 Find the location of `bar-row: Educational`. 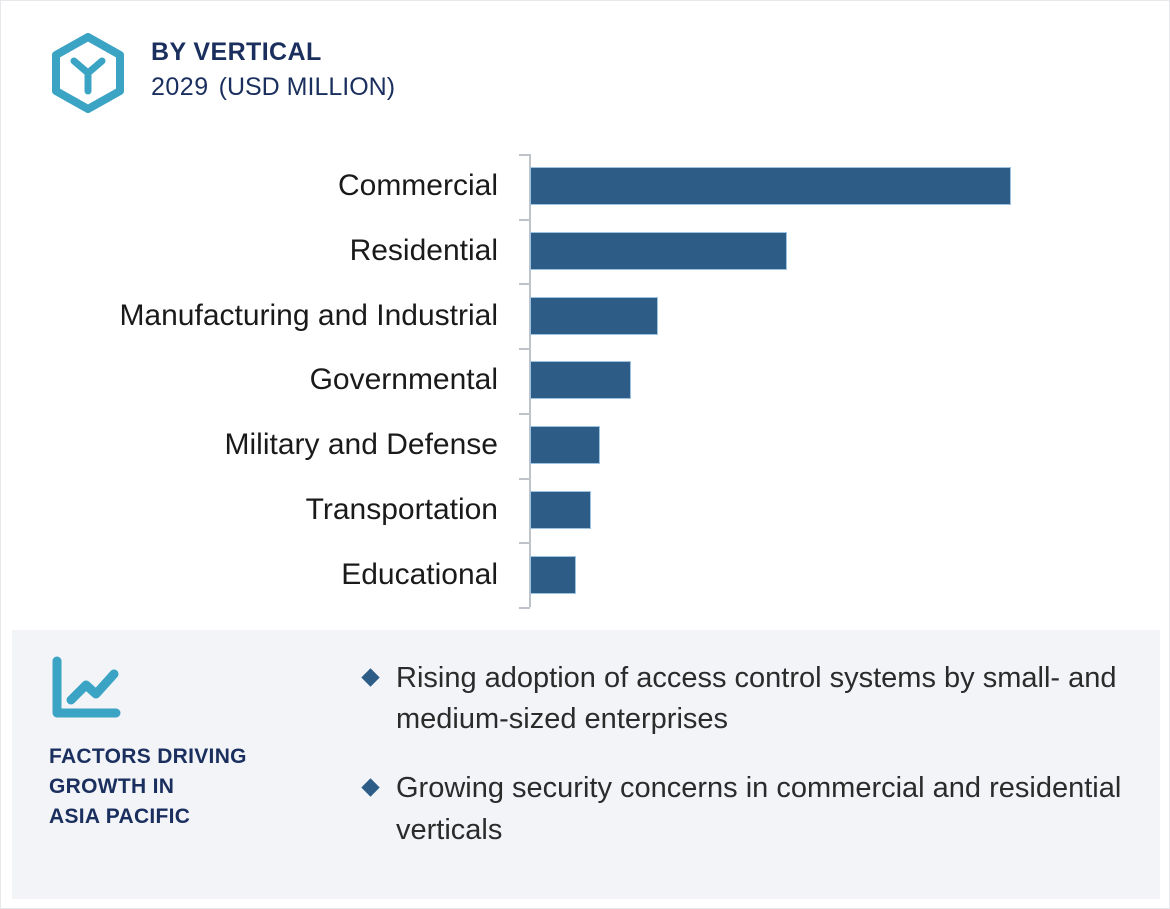

bar-row: Educational is located at coordinates (585, 574).